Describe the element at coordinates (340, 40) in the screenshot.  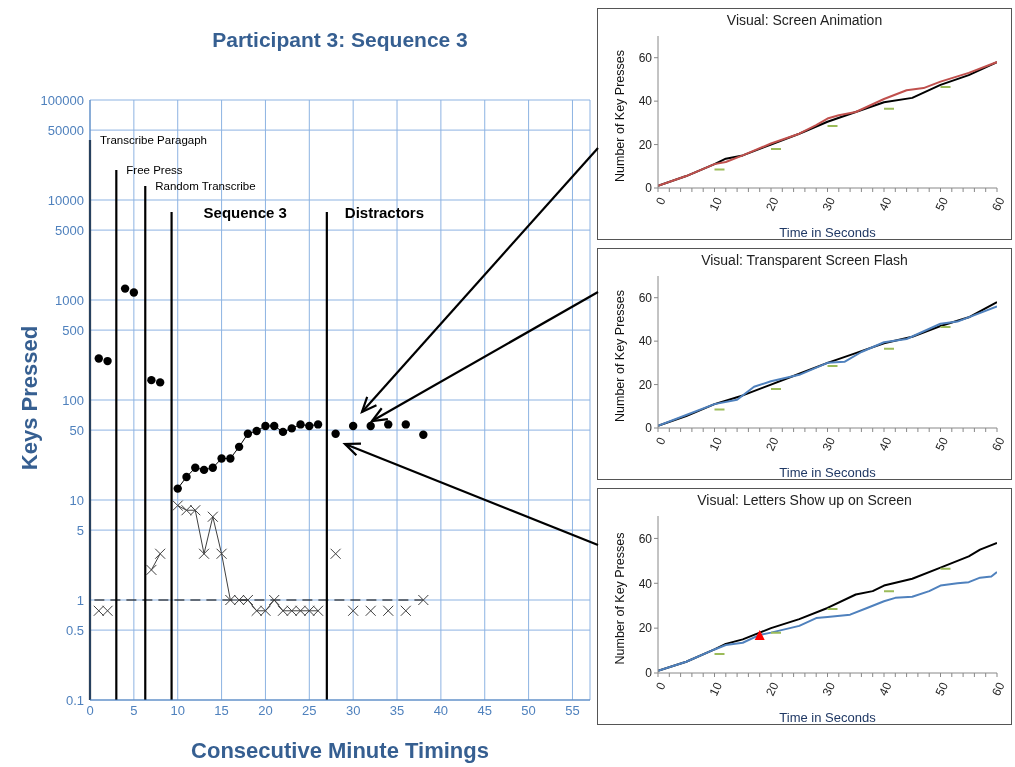
I see `chart-title: Participant 3: Sequence 3` at that location.